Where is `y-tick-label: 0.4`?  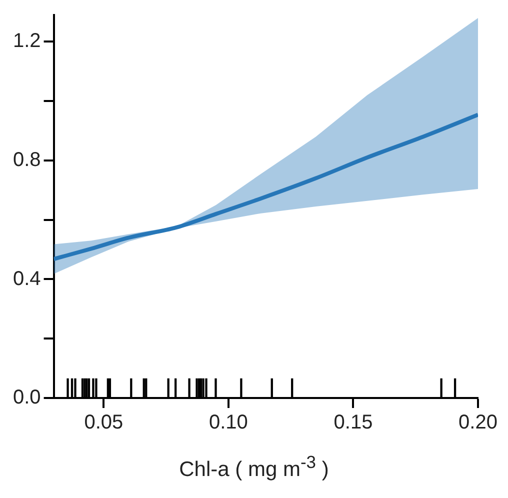 y-tick-label: 0.4 is located at coordinates (26, 279).